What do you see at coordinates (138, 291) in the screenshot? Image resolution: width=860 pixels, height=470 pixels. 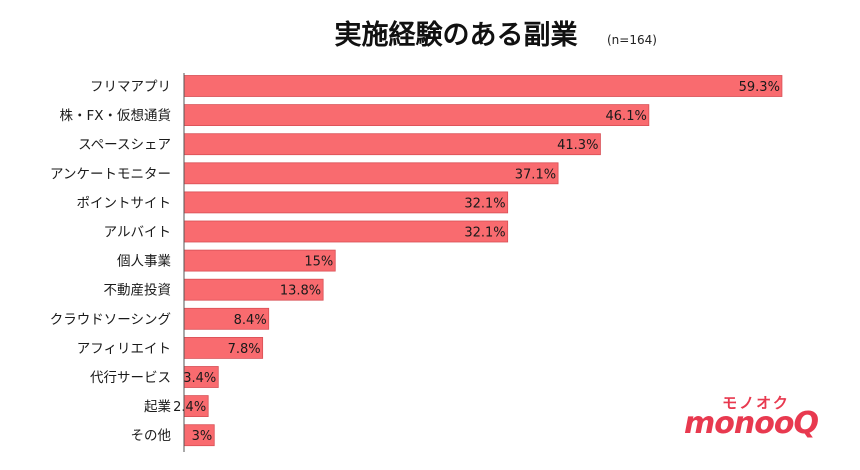 I see `category-label: 不動産投資` at bounding box center [138, 291].